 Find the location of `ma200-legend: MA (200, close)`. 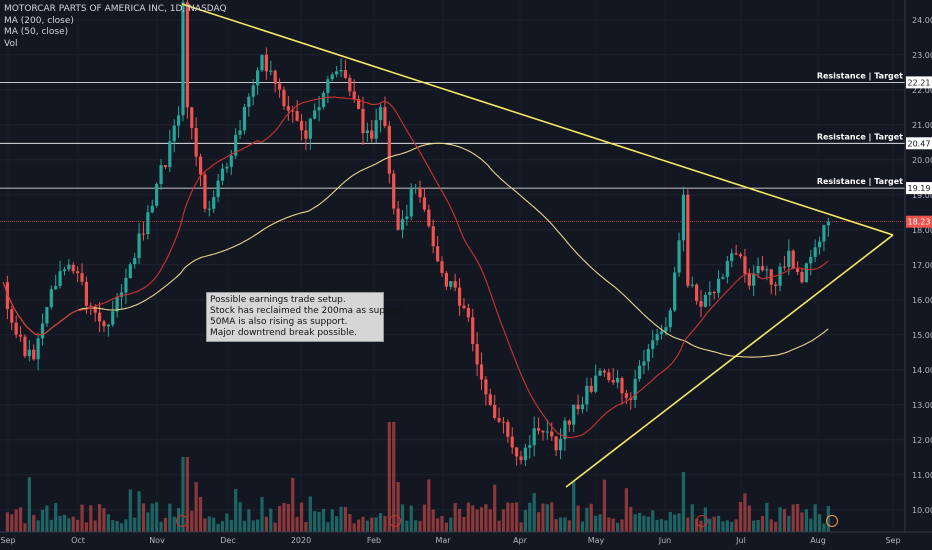

ma200-legend: MA (200, close) is located at coordinates (39, 20).